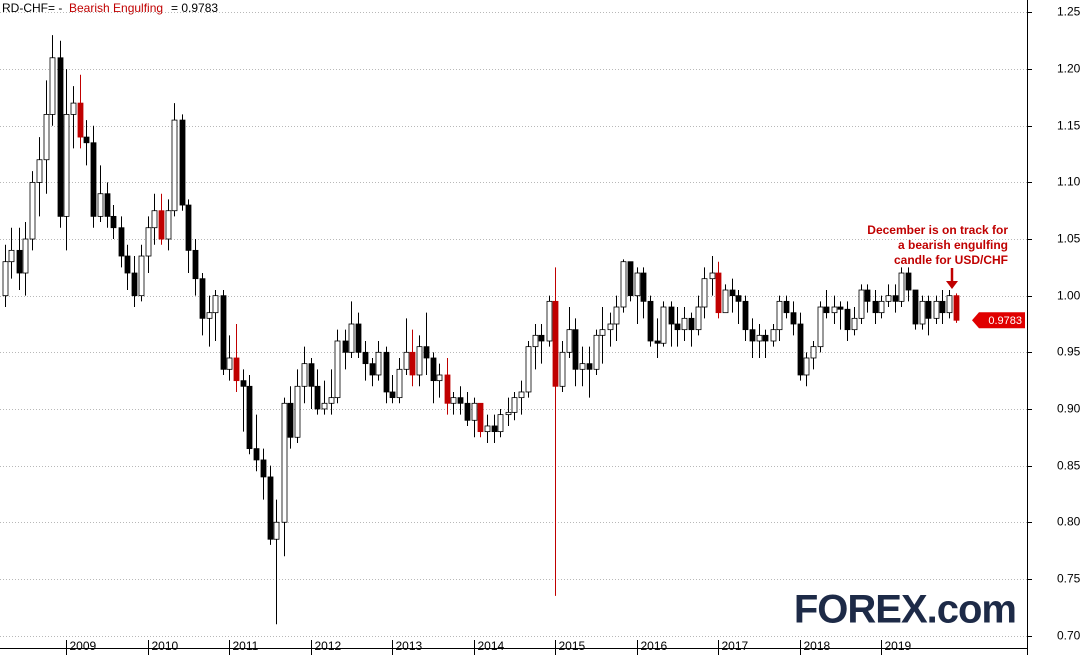  I want to click on x-tick-label: 2019, so click(898, 646).